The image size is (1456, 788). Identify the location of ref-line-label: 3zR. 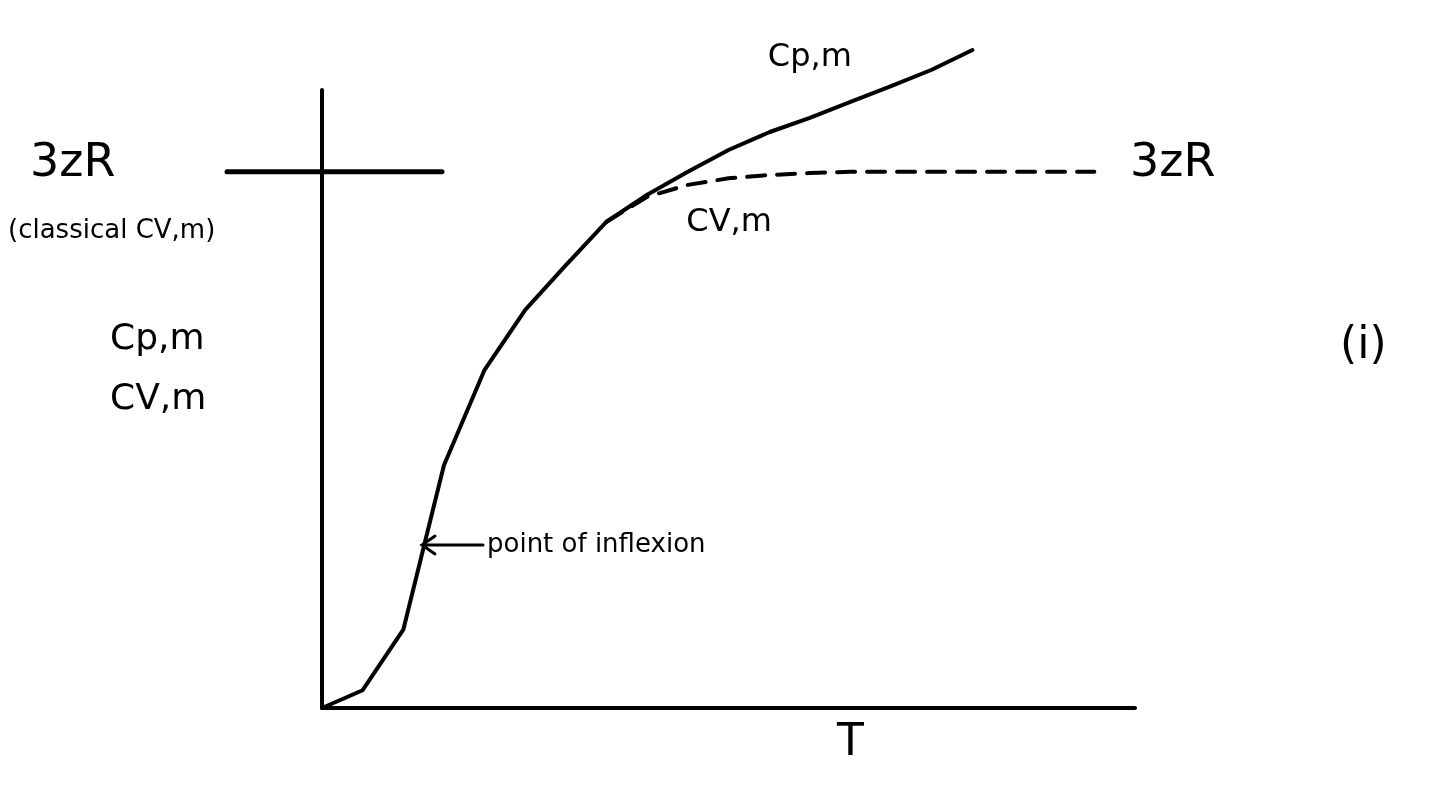
(73, 159).